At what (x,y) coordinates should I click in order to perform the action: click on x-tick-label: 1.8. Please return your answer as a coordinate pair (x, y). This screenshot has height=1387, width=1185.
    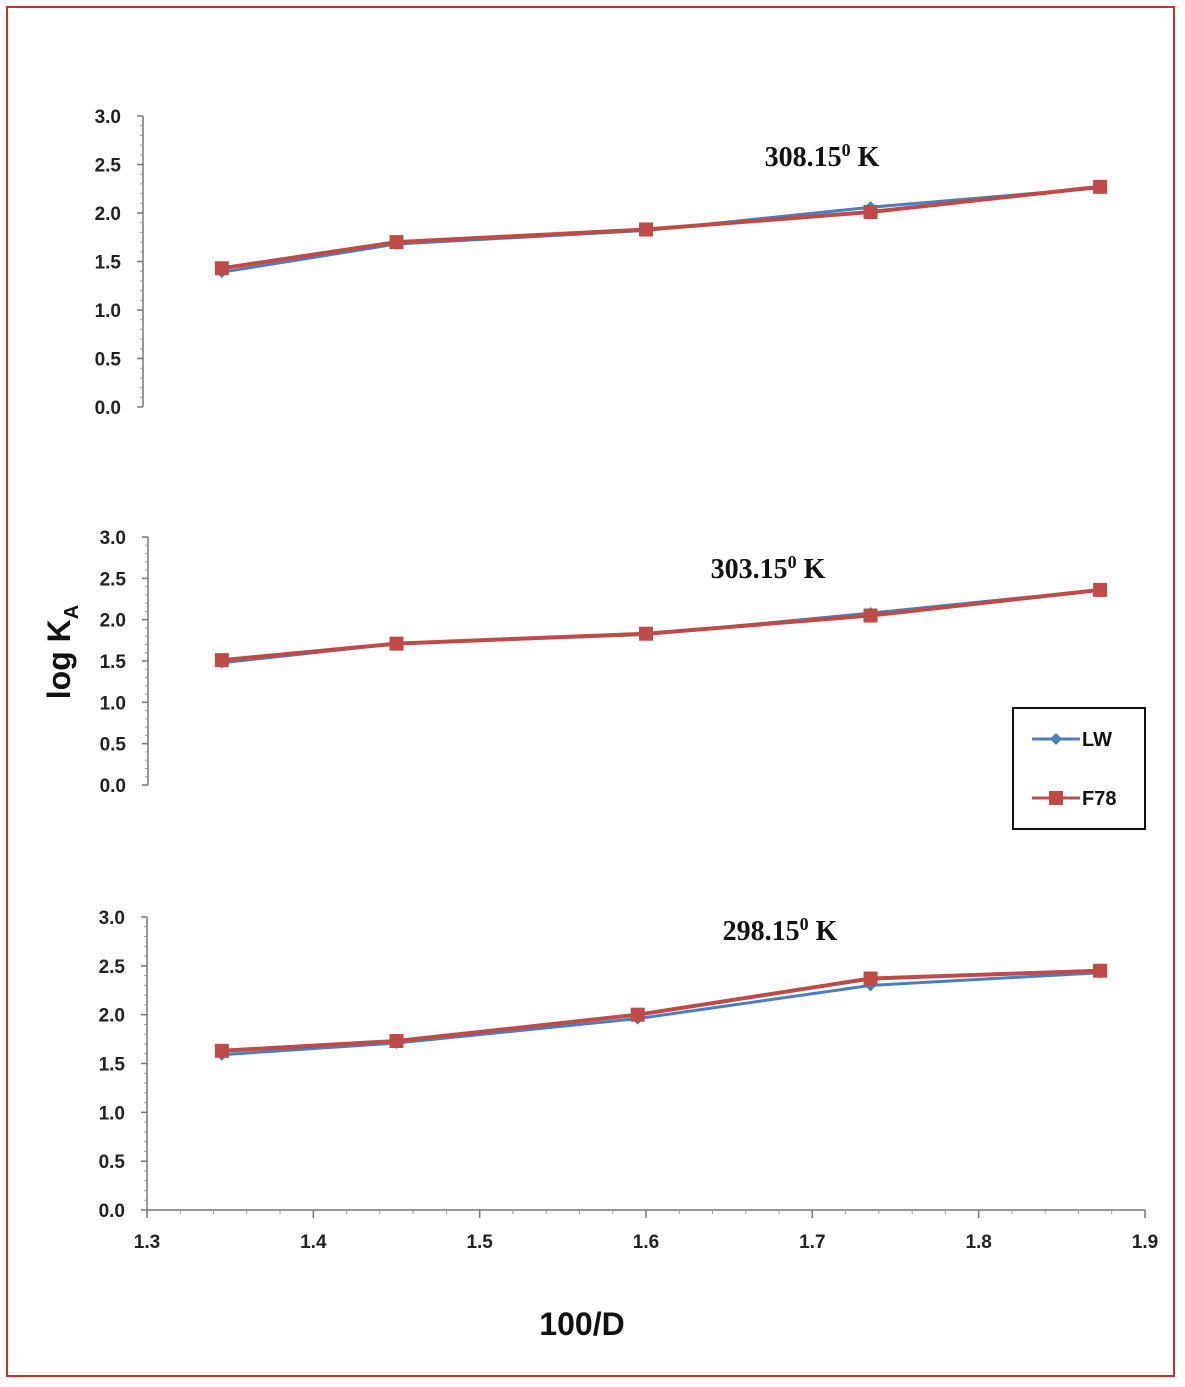
    Looking at the image, I should click on (978, 1242).